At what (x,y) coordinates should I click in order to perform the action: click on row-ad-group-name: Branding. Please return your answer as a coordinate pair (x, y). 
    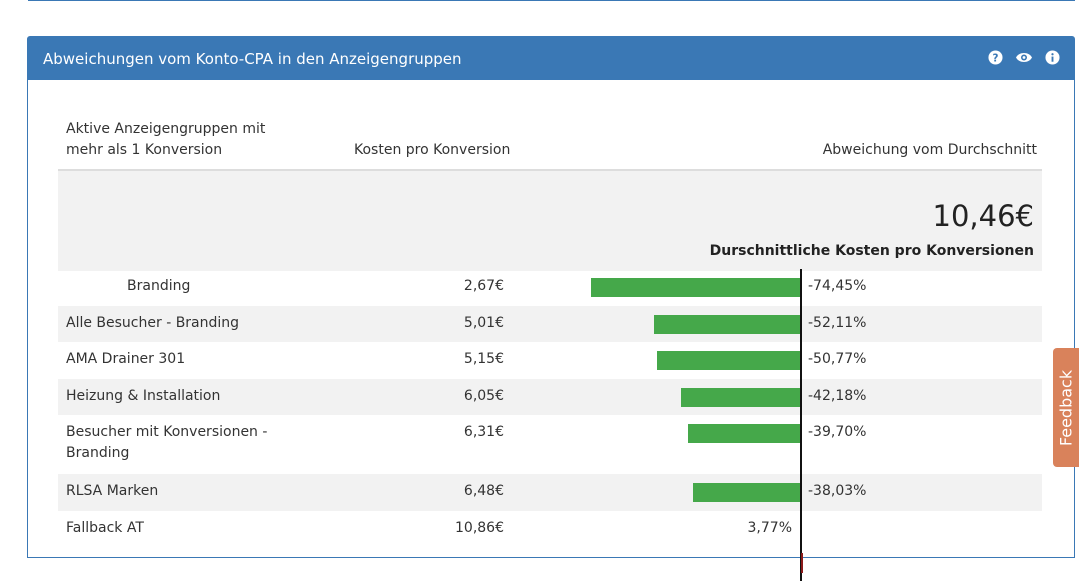
    Looking at the image, I should click on (159, 286).